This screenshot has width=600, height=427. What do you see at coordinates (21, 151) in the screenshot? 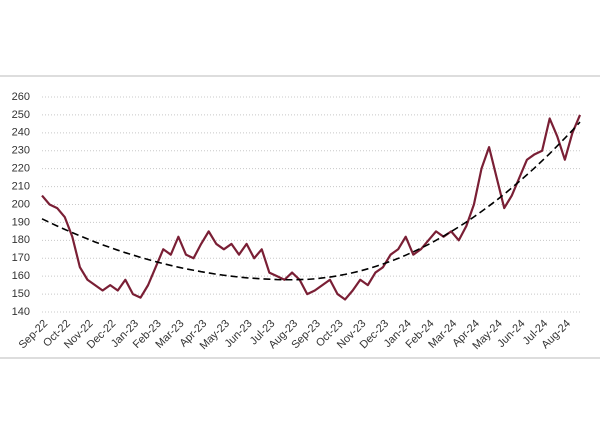
I see `y-tick-label: 230` at bounding box center [21, 151].